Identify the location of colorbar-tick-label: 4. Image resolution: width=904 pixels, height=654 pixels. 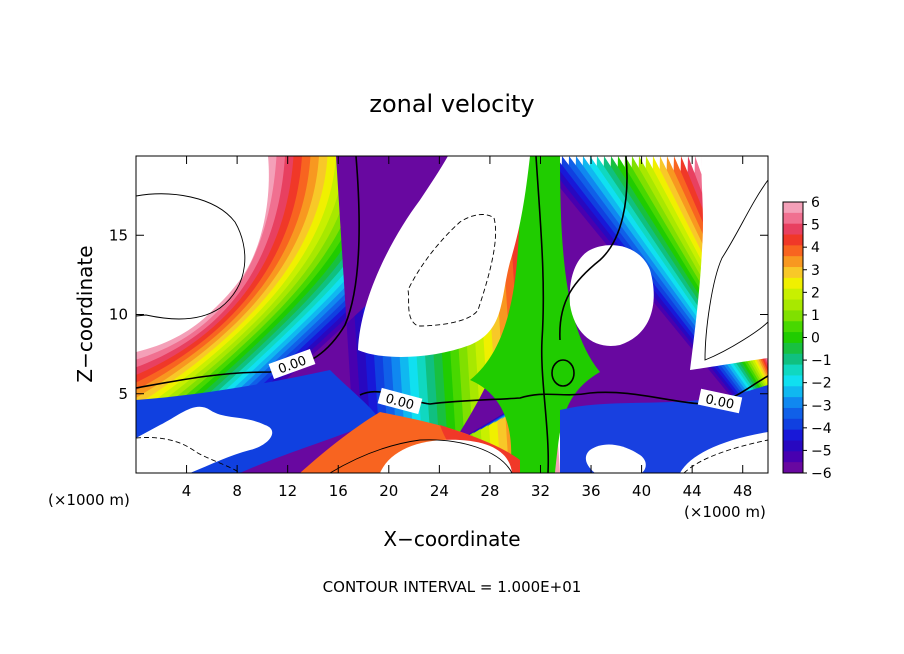
(815, 248).